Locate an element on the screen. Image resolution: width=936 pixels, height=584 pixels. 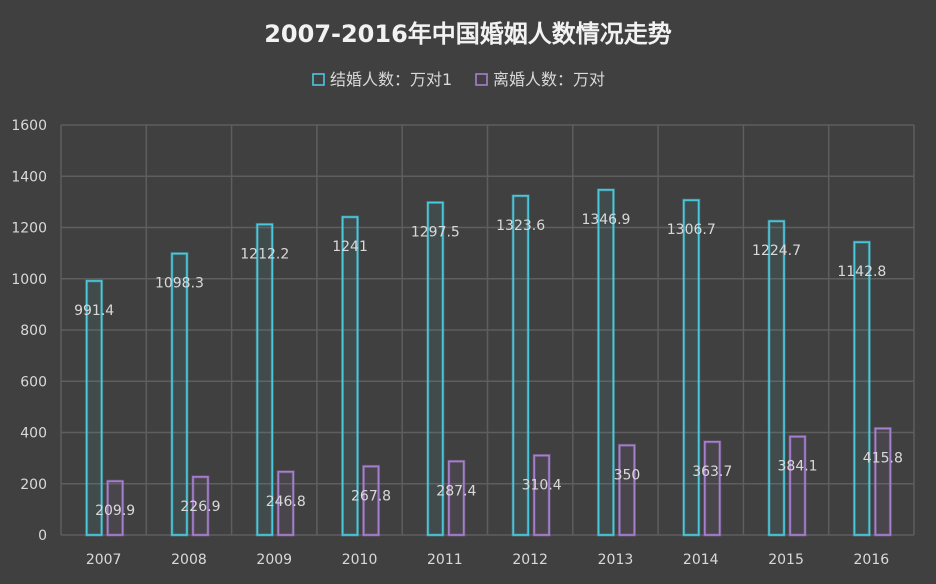
y-tick-label: 1200 is located at coordinates (29, 229).